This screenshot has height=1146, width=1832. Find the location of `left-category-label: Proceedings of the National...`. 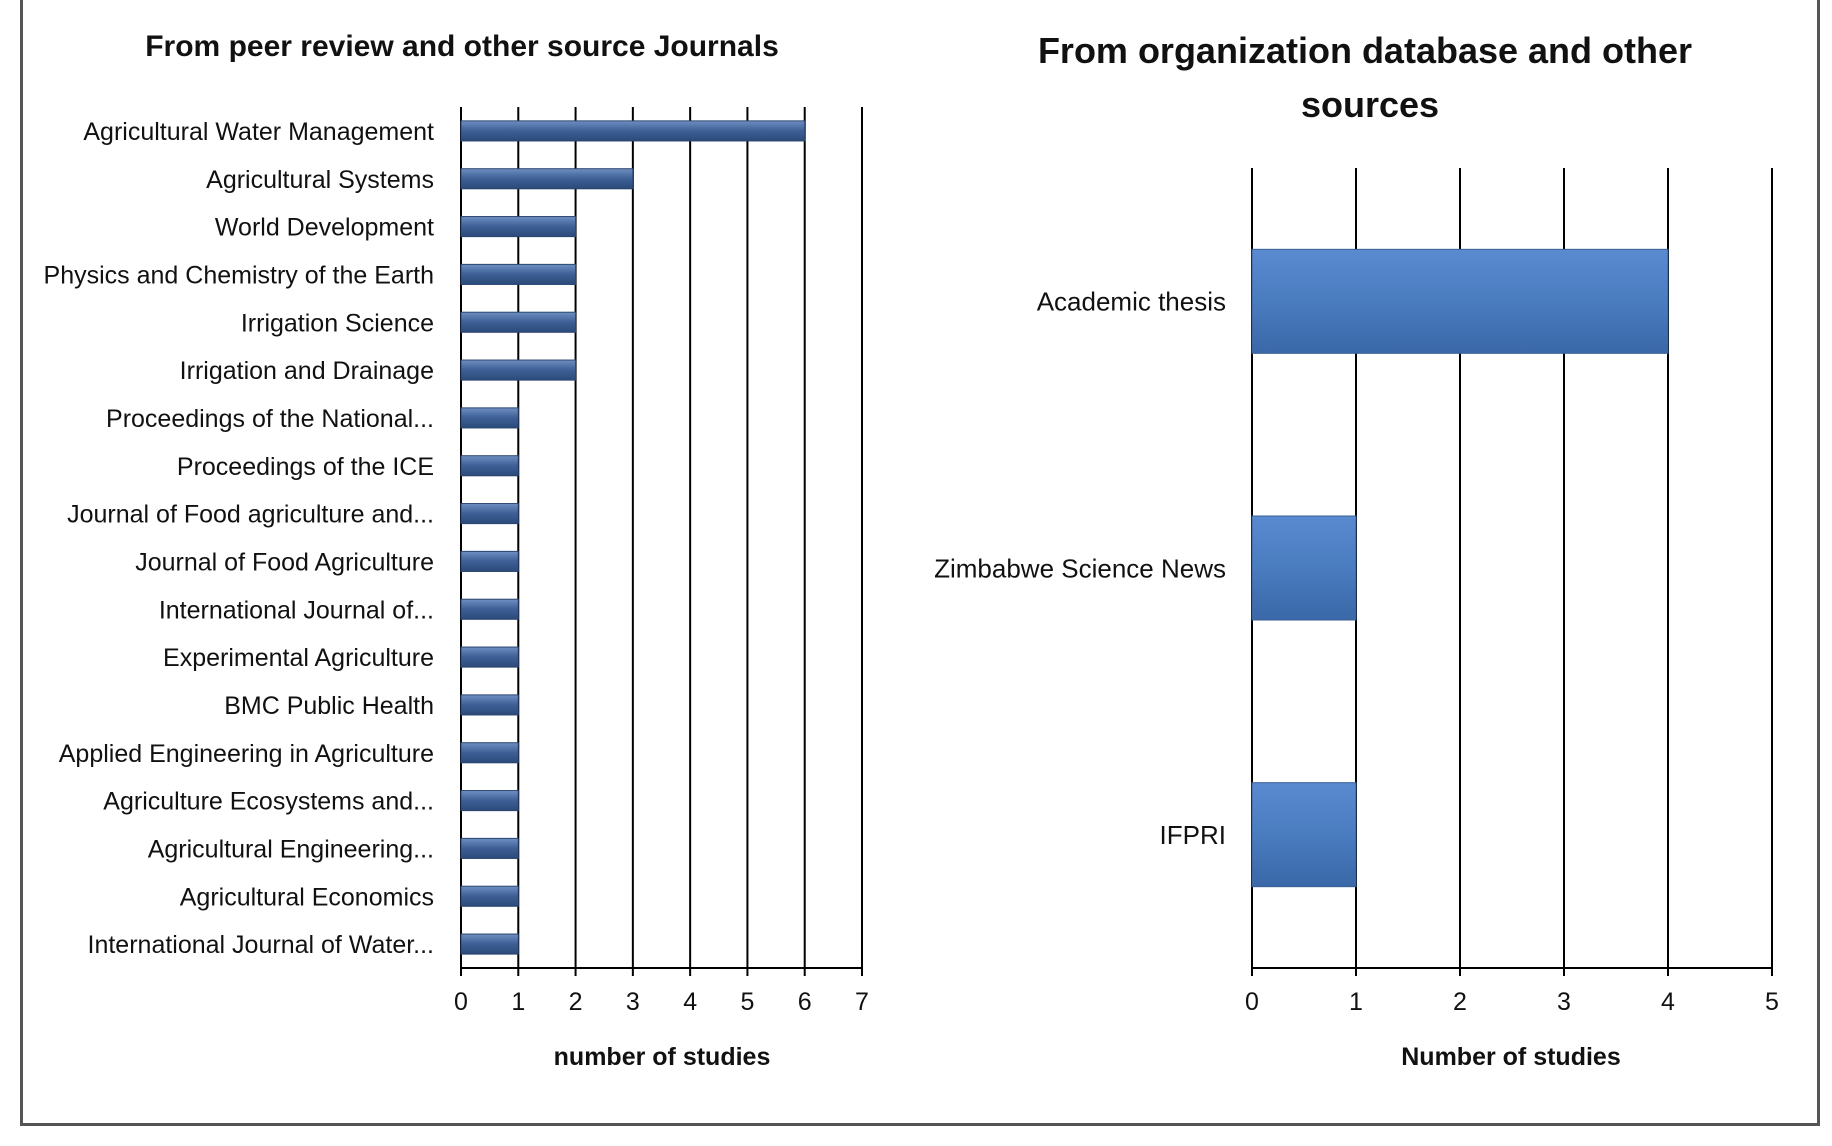

left-category-label: Proceedings of the National... is located at coordinates (270, 419).